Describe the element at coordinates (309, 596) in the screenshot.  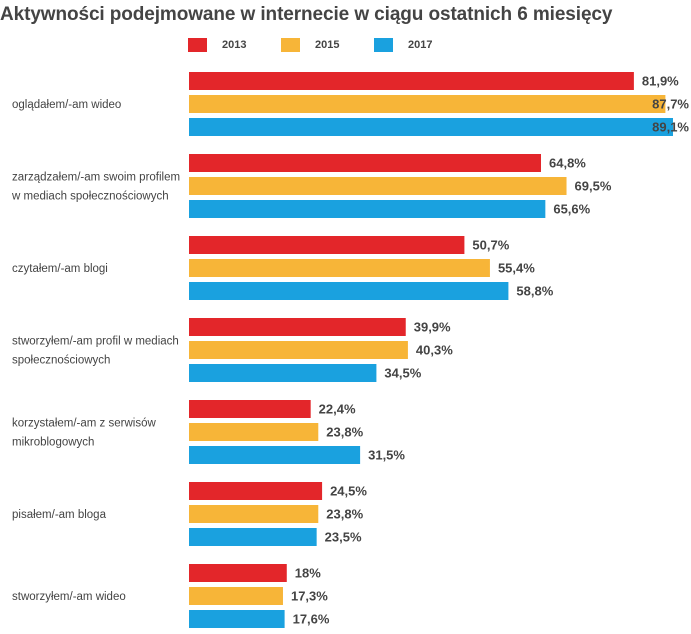
I see `value-label: 17,3%` at that location.